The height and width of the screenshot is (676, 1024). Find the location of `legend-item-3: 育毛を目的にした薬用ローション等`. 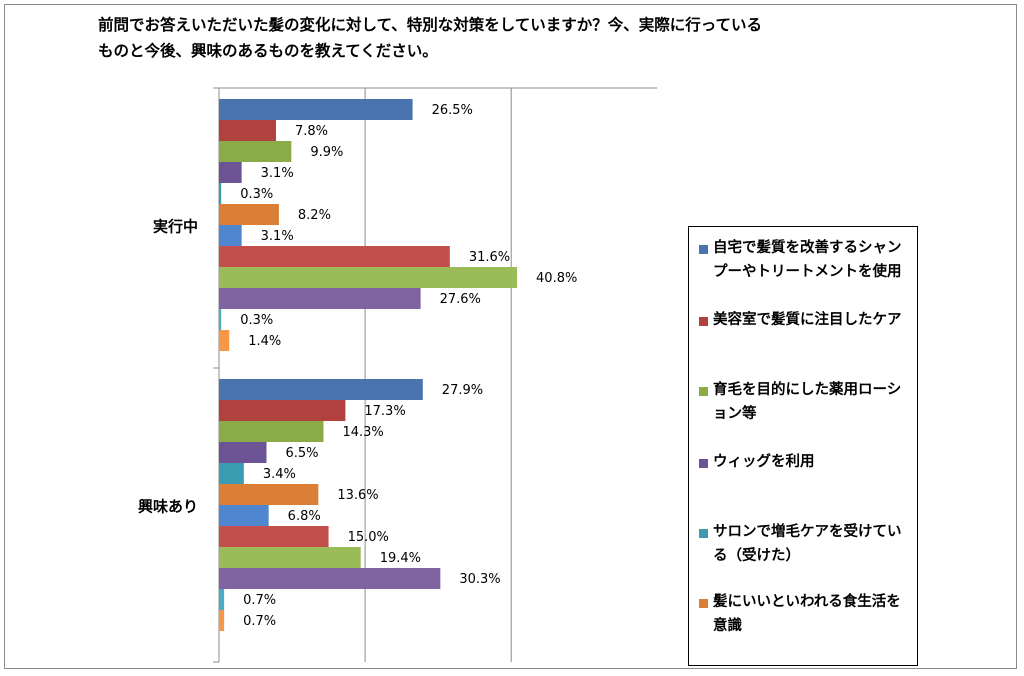

legend-item-3: 育毛を目的にした薬用ローション等 is located at coordinates (806, 402).